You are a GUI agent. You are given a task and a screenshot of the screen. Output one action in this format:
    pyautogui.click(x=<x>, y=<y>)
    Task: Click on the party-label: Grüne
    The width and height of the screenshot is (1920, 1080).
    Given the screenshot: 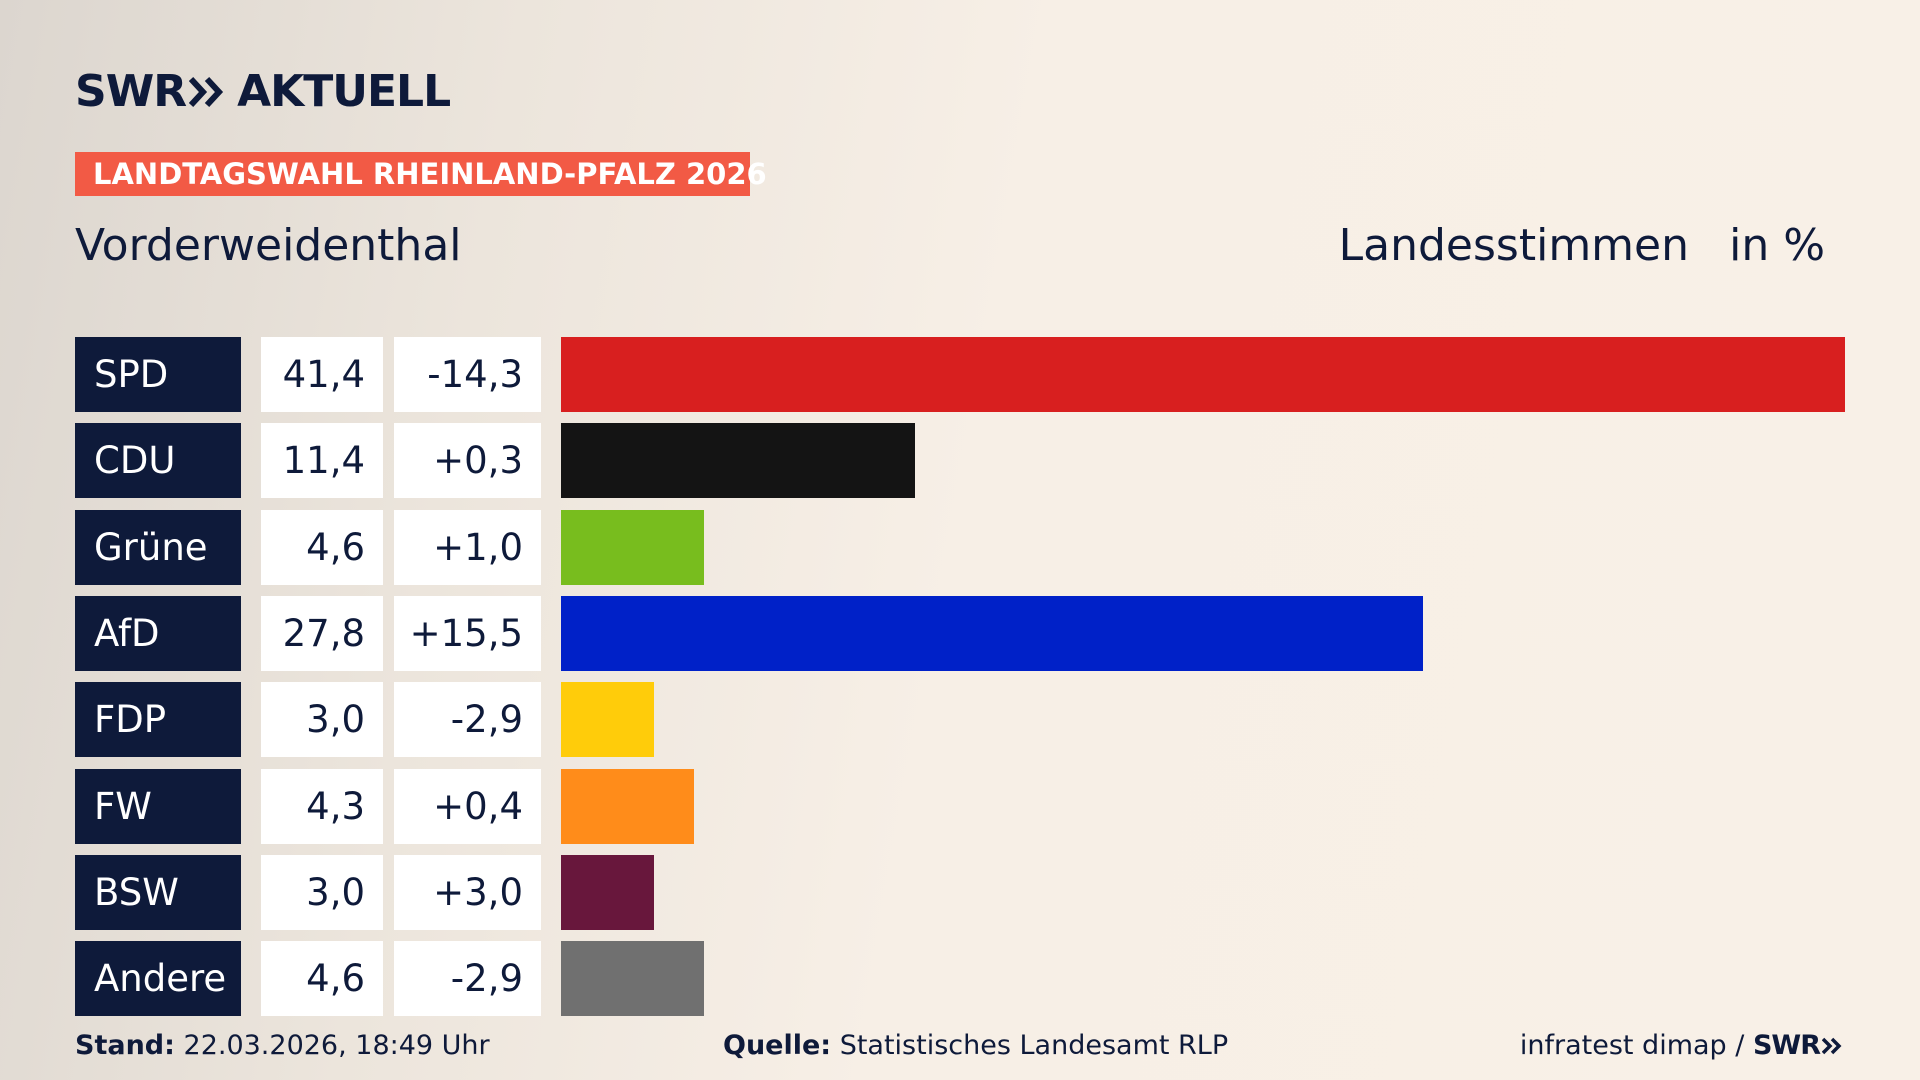 What is the action you would take?
    pyautogui.click(x=158, y=547)
    